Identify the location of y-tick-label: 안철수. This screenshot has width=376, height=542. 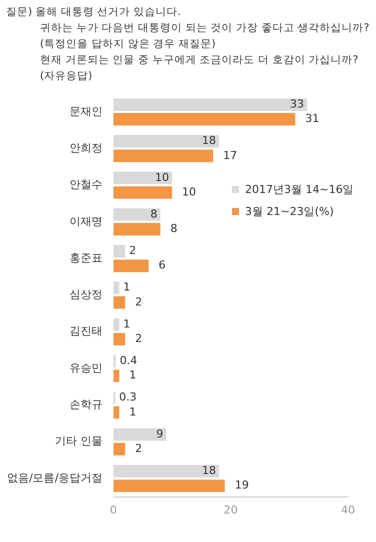
(85, 185).